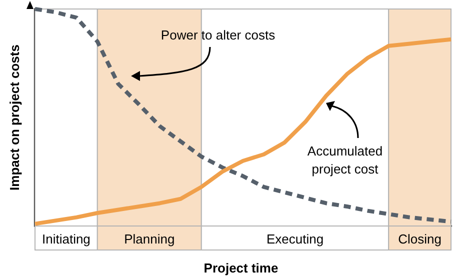 The image size is (454, 280). Describe the element at coordinates (66, 239) in the screenshot. I see `text: Initiating` at that location.